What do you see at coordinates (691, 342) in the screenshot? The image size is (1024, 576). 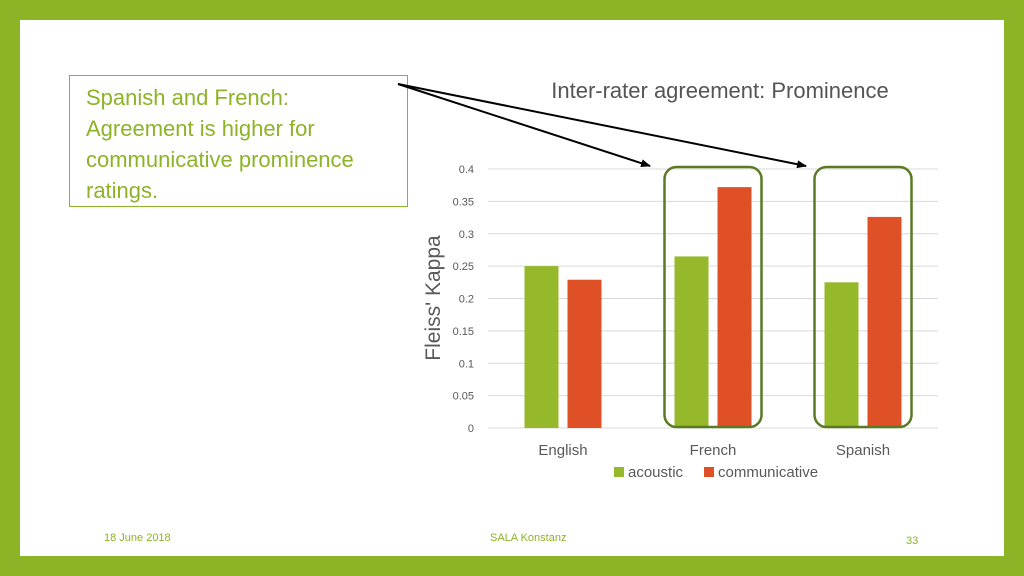 I see `bar-french-acoustic` at bounding box center [691, 342].